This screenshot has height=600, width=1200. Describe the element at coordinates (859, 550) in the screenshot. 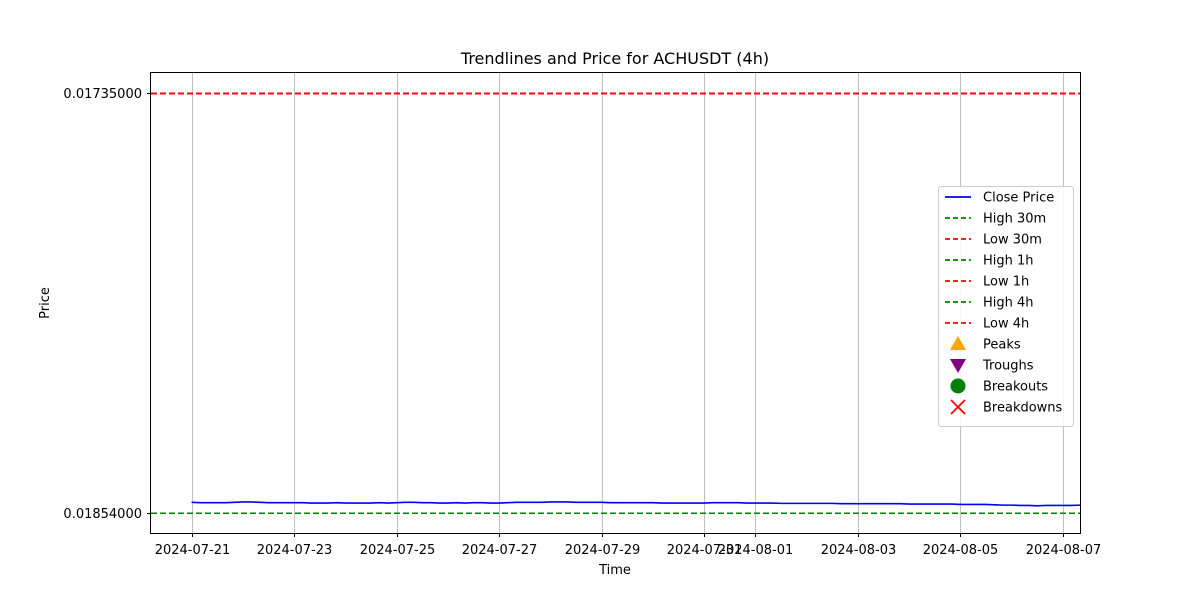

I see `x-tick-label: 2024-08-03` at that location.